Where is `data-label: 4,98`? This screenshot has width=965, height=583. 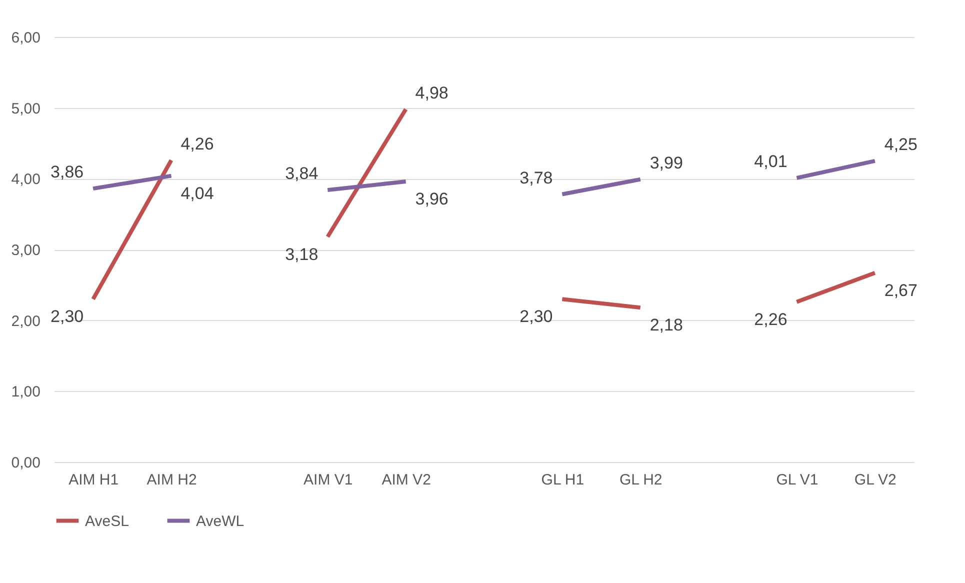
data-label: 4,98 is located at coordinates (431, 92).